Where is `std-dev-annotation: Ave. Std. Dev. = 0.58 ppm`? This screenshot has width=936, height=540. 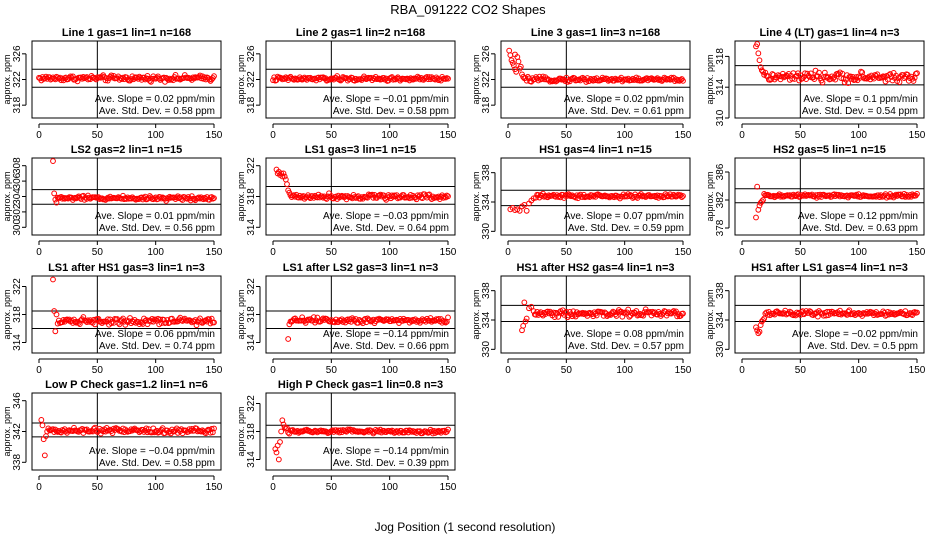
std-dev-annotation: Ave. Std. Dev. = 0.58 ppm is located at coordinates (157, 463).